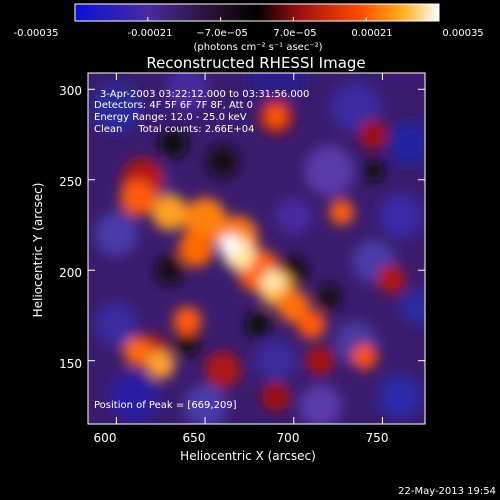  Describe the element at coordinates (150, 33) in the screenshot. I see `colorbar-tick-1: -0.00021` at that location.